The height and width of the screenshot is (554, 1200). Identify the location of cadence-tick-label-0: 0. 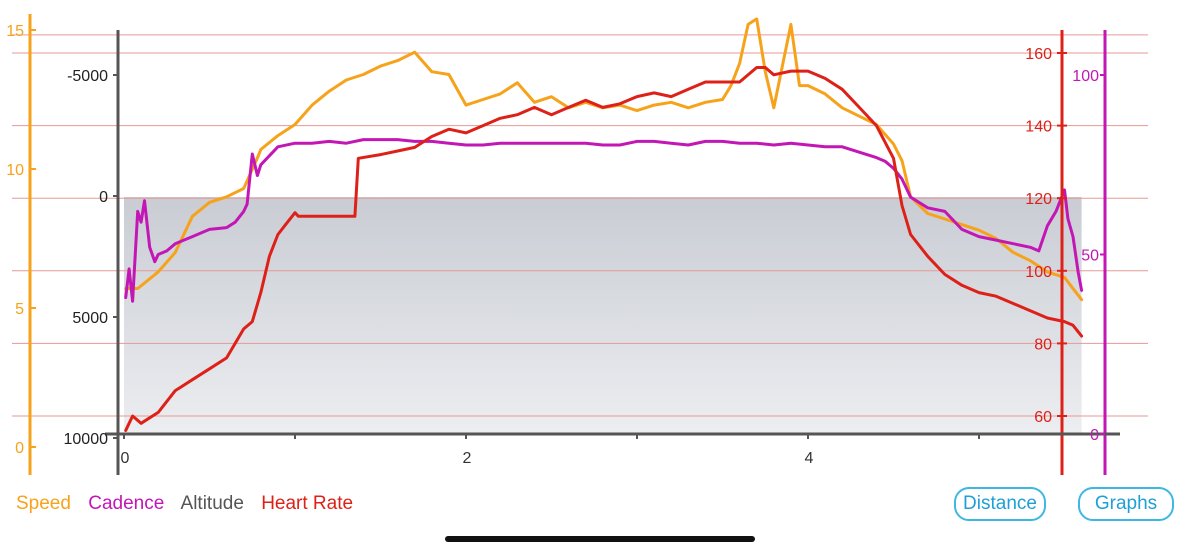
(1094, 435).